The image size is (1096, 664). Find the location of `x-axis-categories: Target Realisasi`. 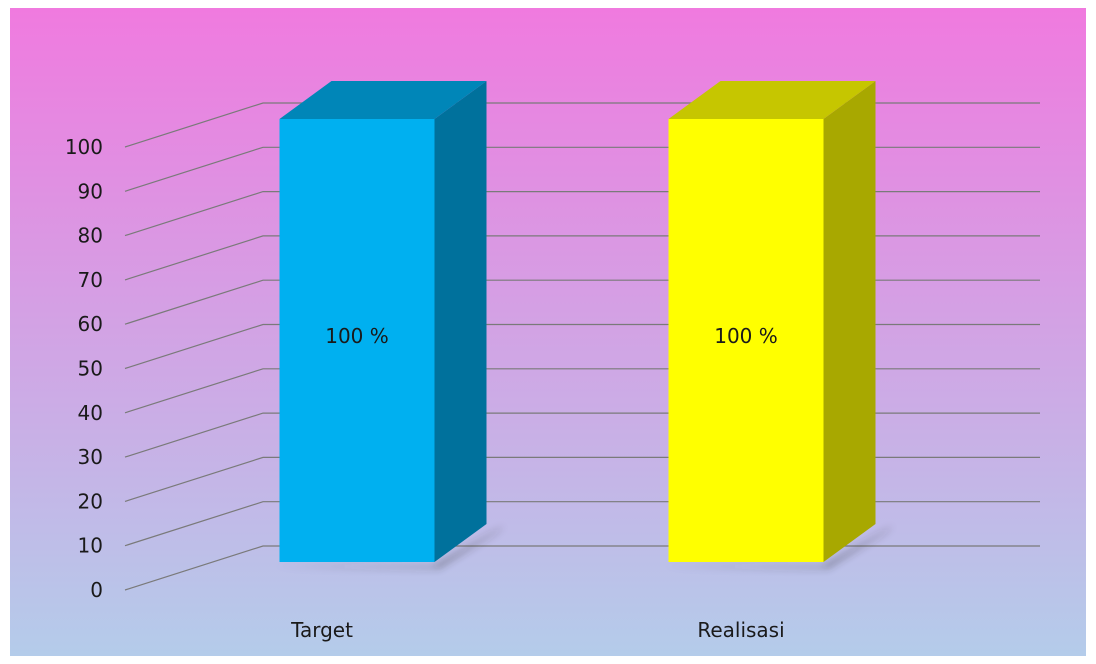

x-axis-categories: Target Realisasi is located at coordinates (537, 630).